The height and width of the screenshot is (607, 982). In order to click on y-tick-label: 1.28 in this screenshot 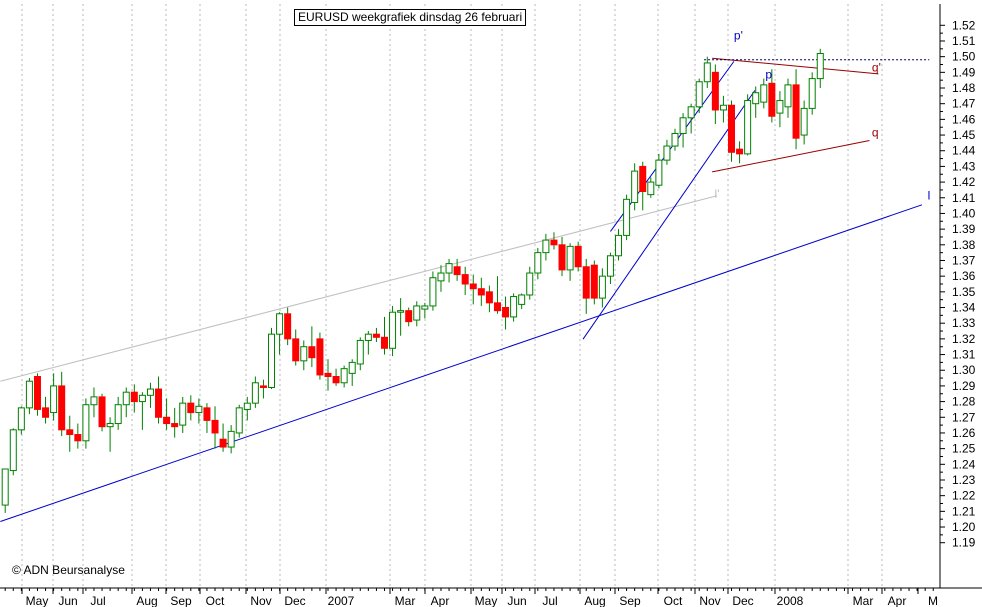, I will do `click(964, 402)`.